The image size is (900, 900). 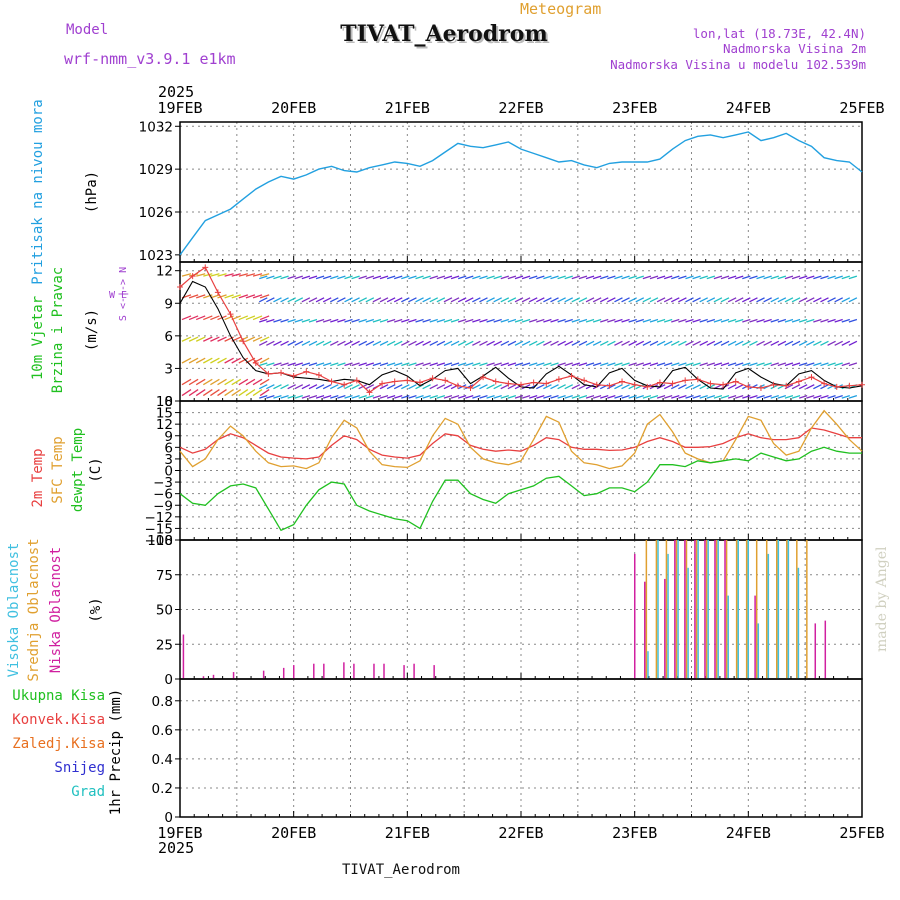 What do you see at coordinates (164, 576) in the screenshot?
I see `y-tick-label: 75` at bounding box center [164, 576].